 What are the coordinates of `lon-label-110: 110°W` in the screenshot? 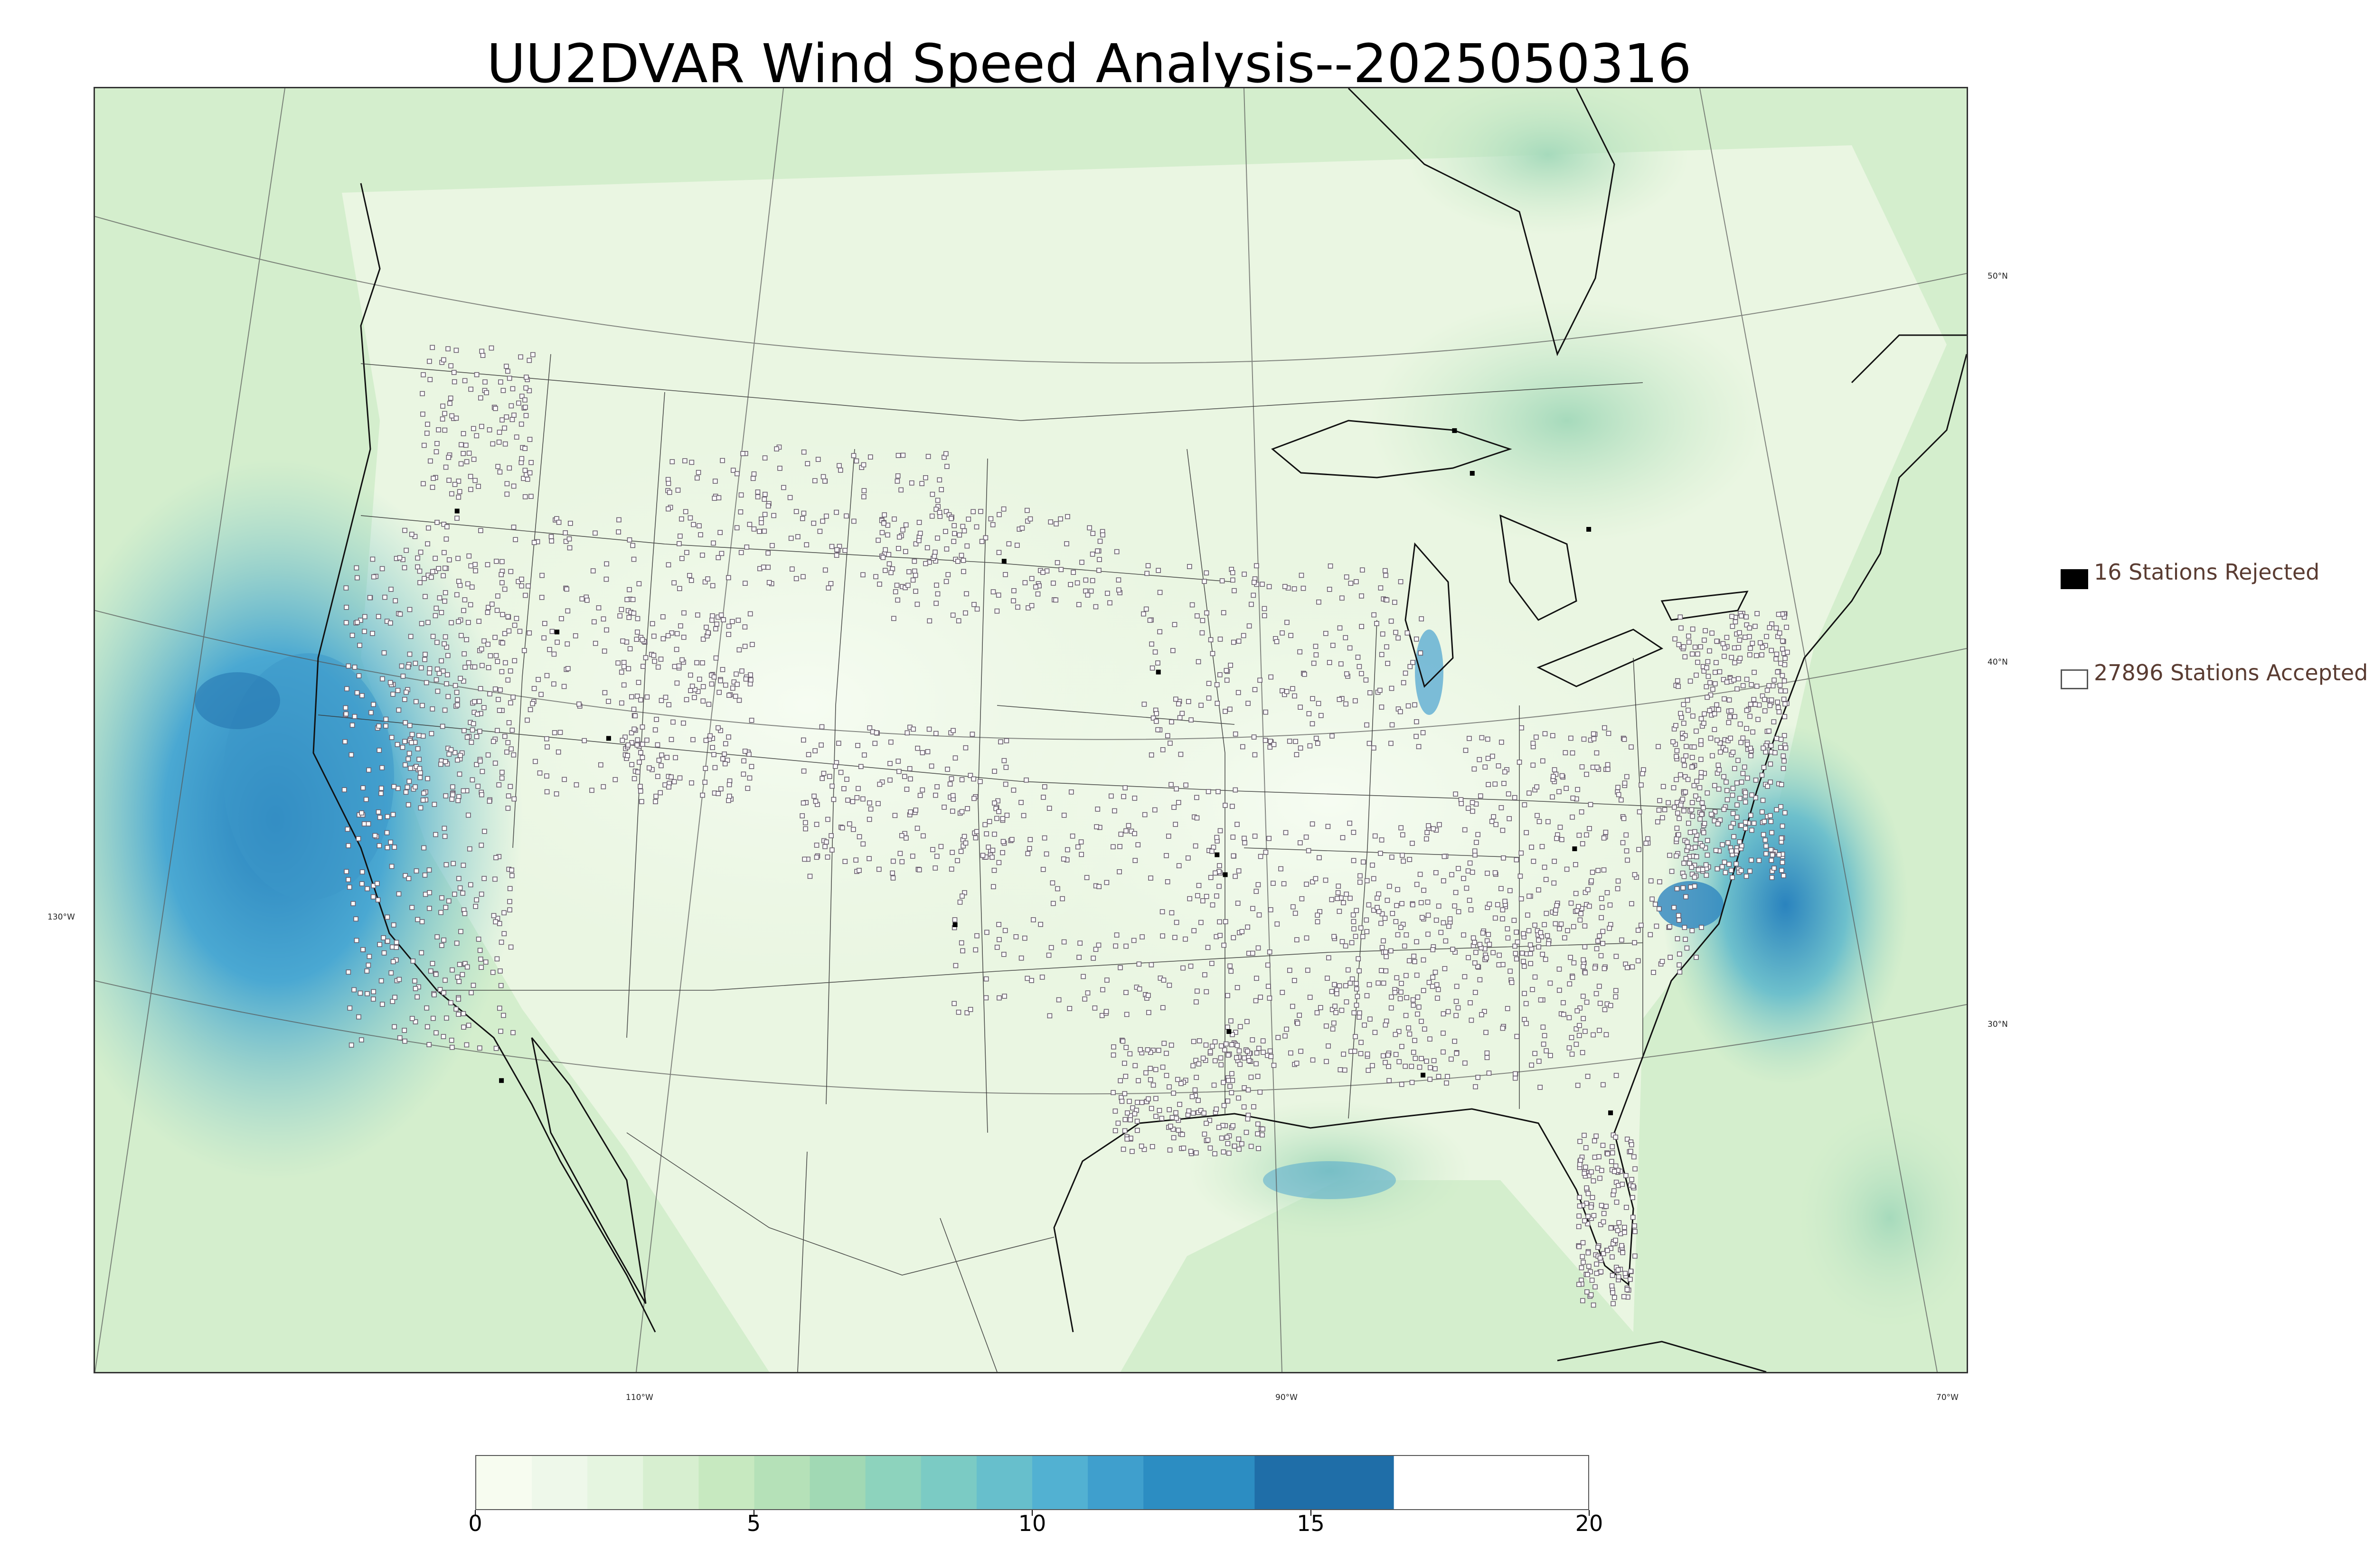 It's located at (639, 1397).